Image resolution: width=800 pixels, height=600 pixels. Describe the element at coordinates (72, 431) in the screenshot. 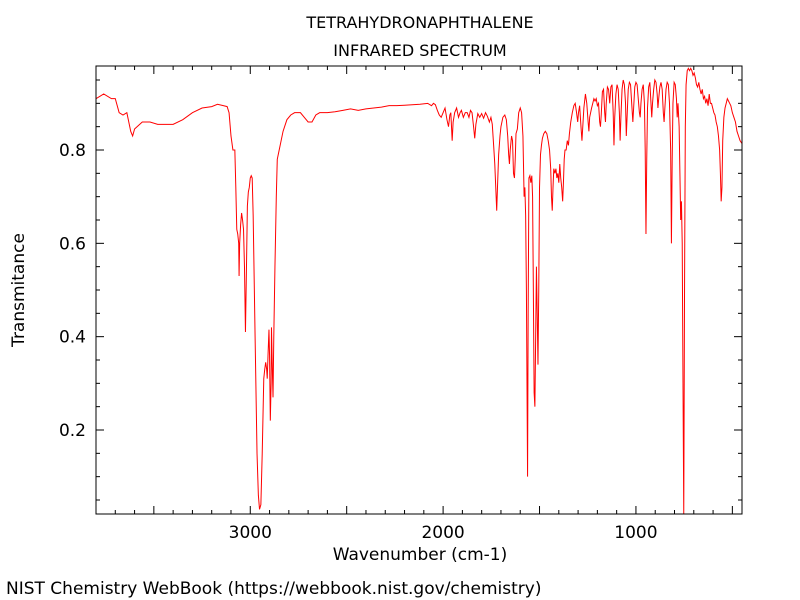

I see `y-tick-label: 0.2` at that location.